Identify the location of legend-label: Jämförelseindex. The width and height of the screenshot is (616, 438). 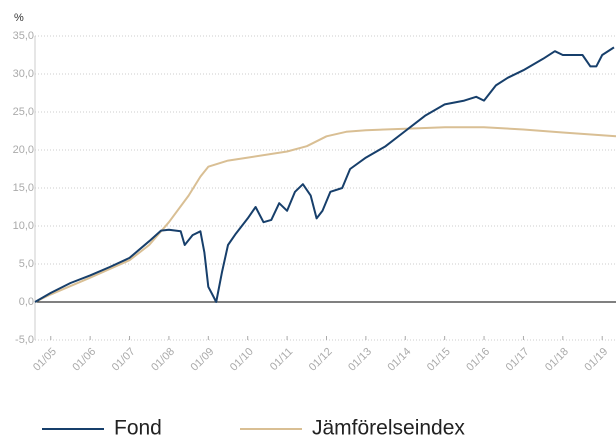
(388, 427).